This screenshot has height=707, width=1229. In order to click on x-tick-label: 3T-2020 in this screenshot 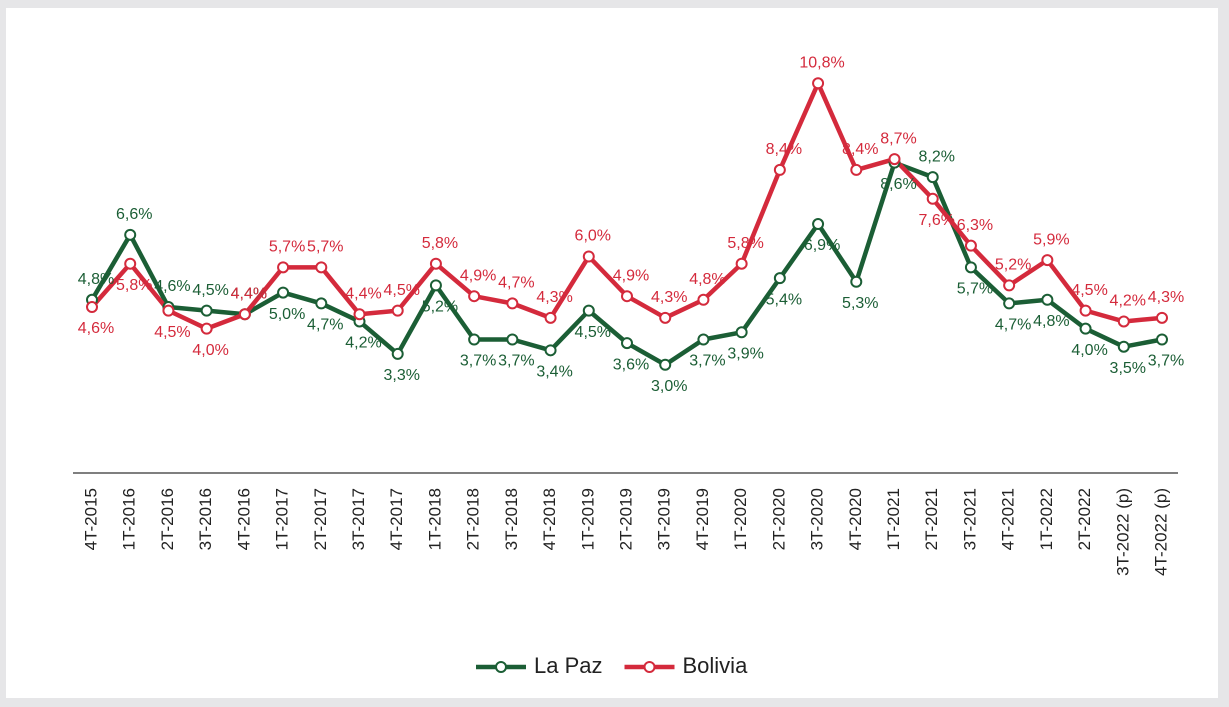, I will do `click(817, 519)`.